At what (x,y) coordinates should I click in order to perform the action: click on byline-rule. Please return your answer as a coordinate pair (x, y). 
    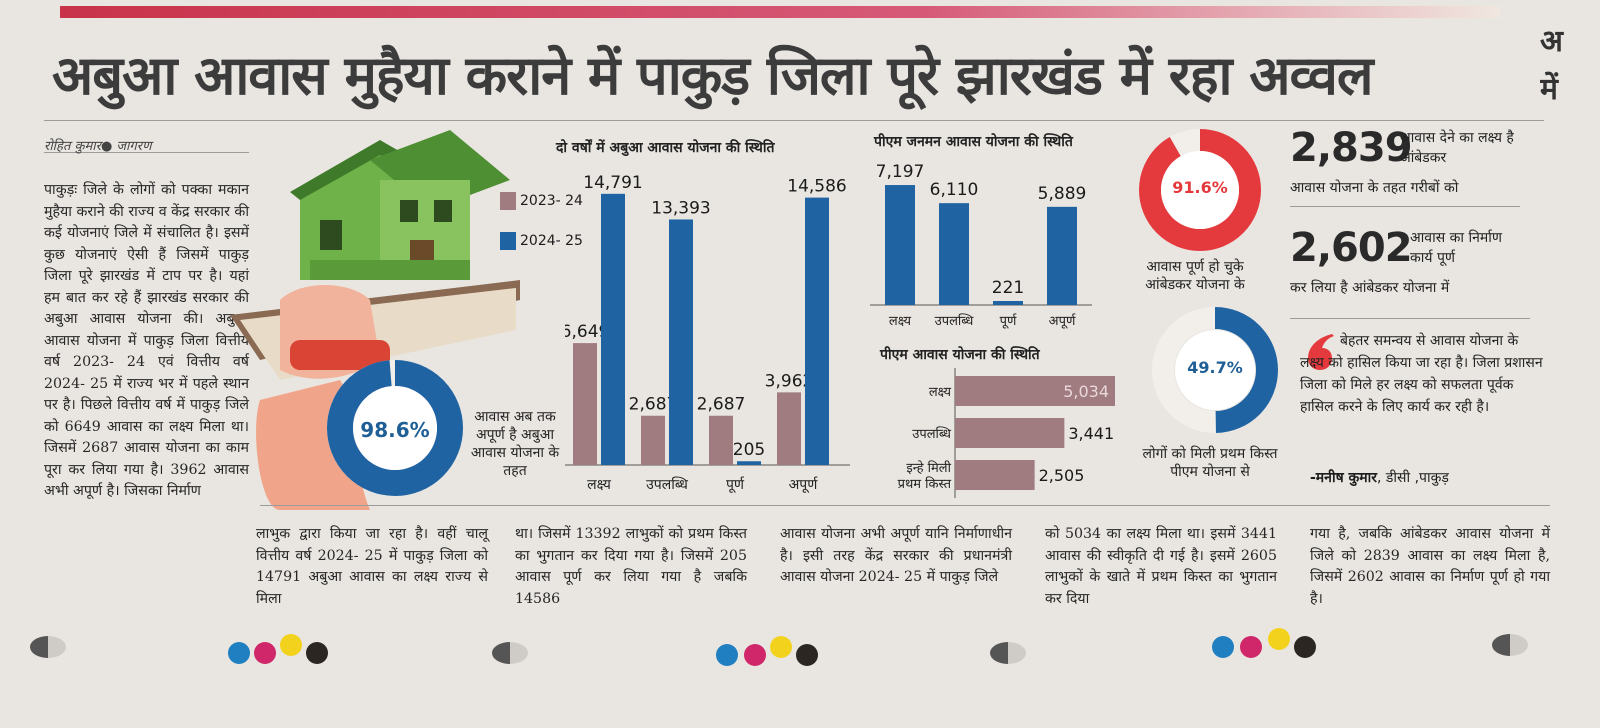
    Looking at the image, I should click on (146, 152).